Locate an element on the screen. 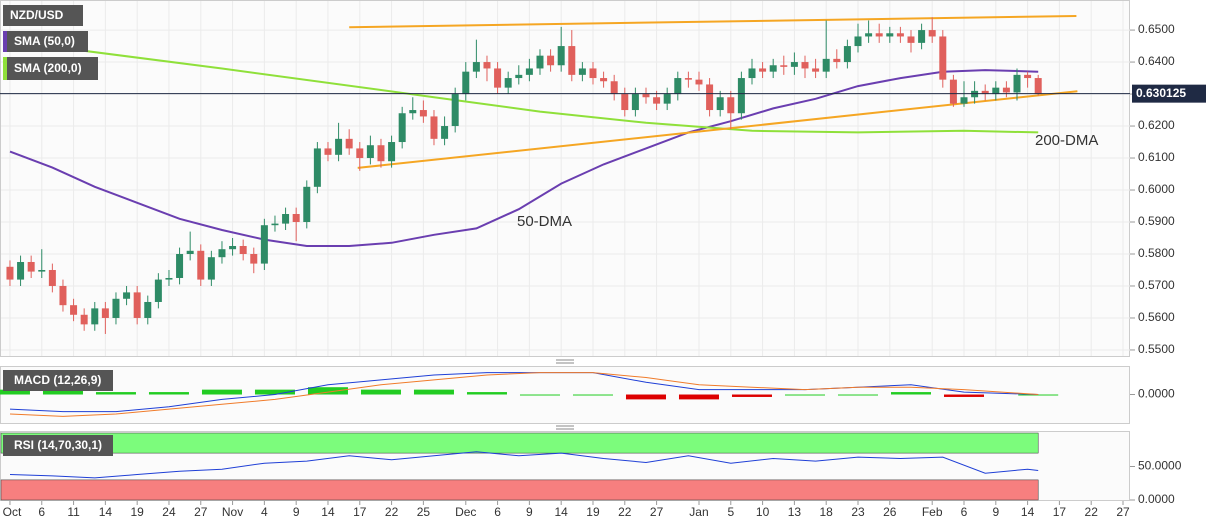  x-tick-label: 14 is located at coordinates (106, 512).